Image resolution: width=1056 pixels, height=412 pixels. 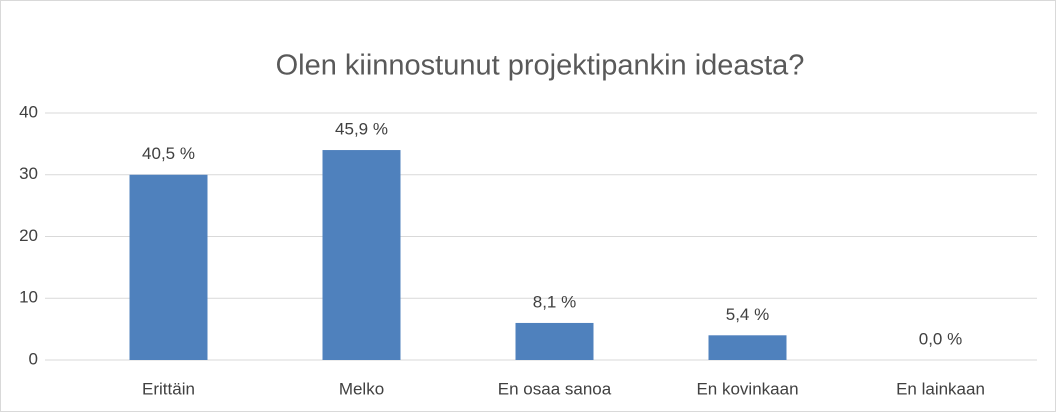 What do you see at coordinates (168, 388) in the screenshot?
I see `x-tick-label: Erittäin` at bounding box center [168, 388].